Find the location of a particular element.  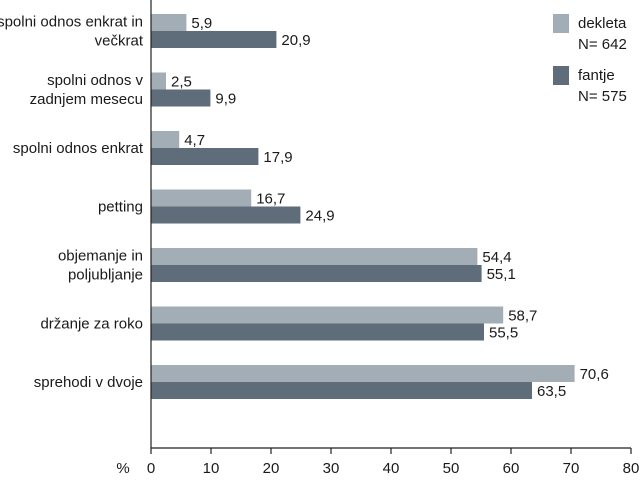

x-tick-label-40: 40 is located at coordinates (391, 468).